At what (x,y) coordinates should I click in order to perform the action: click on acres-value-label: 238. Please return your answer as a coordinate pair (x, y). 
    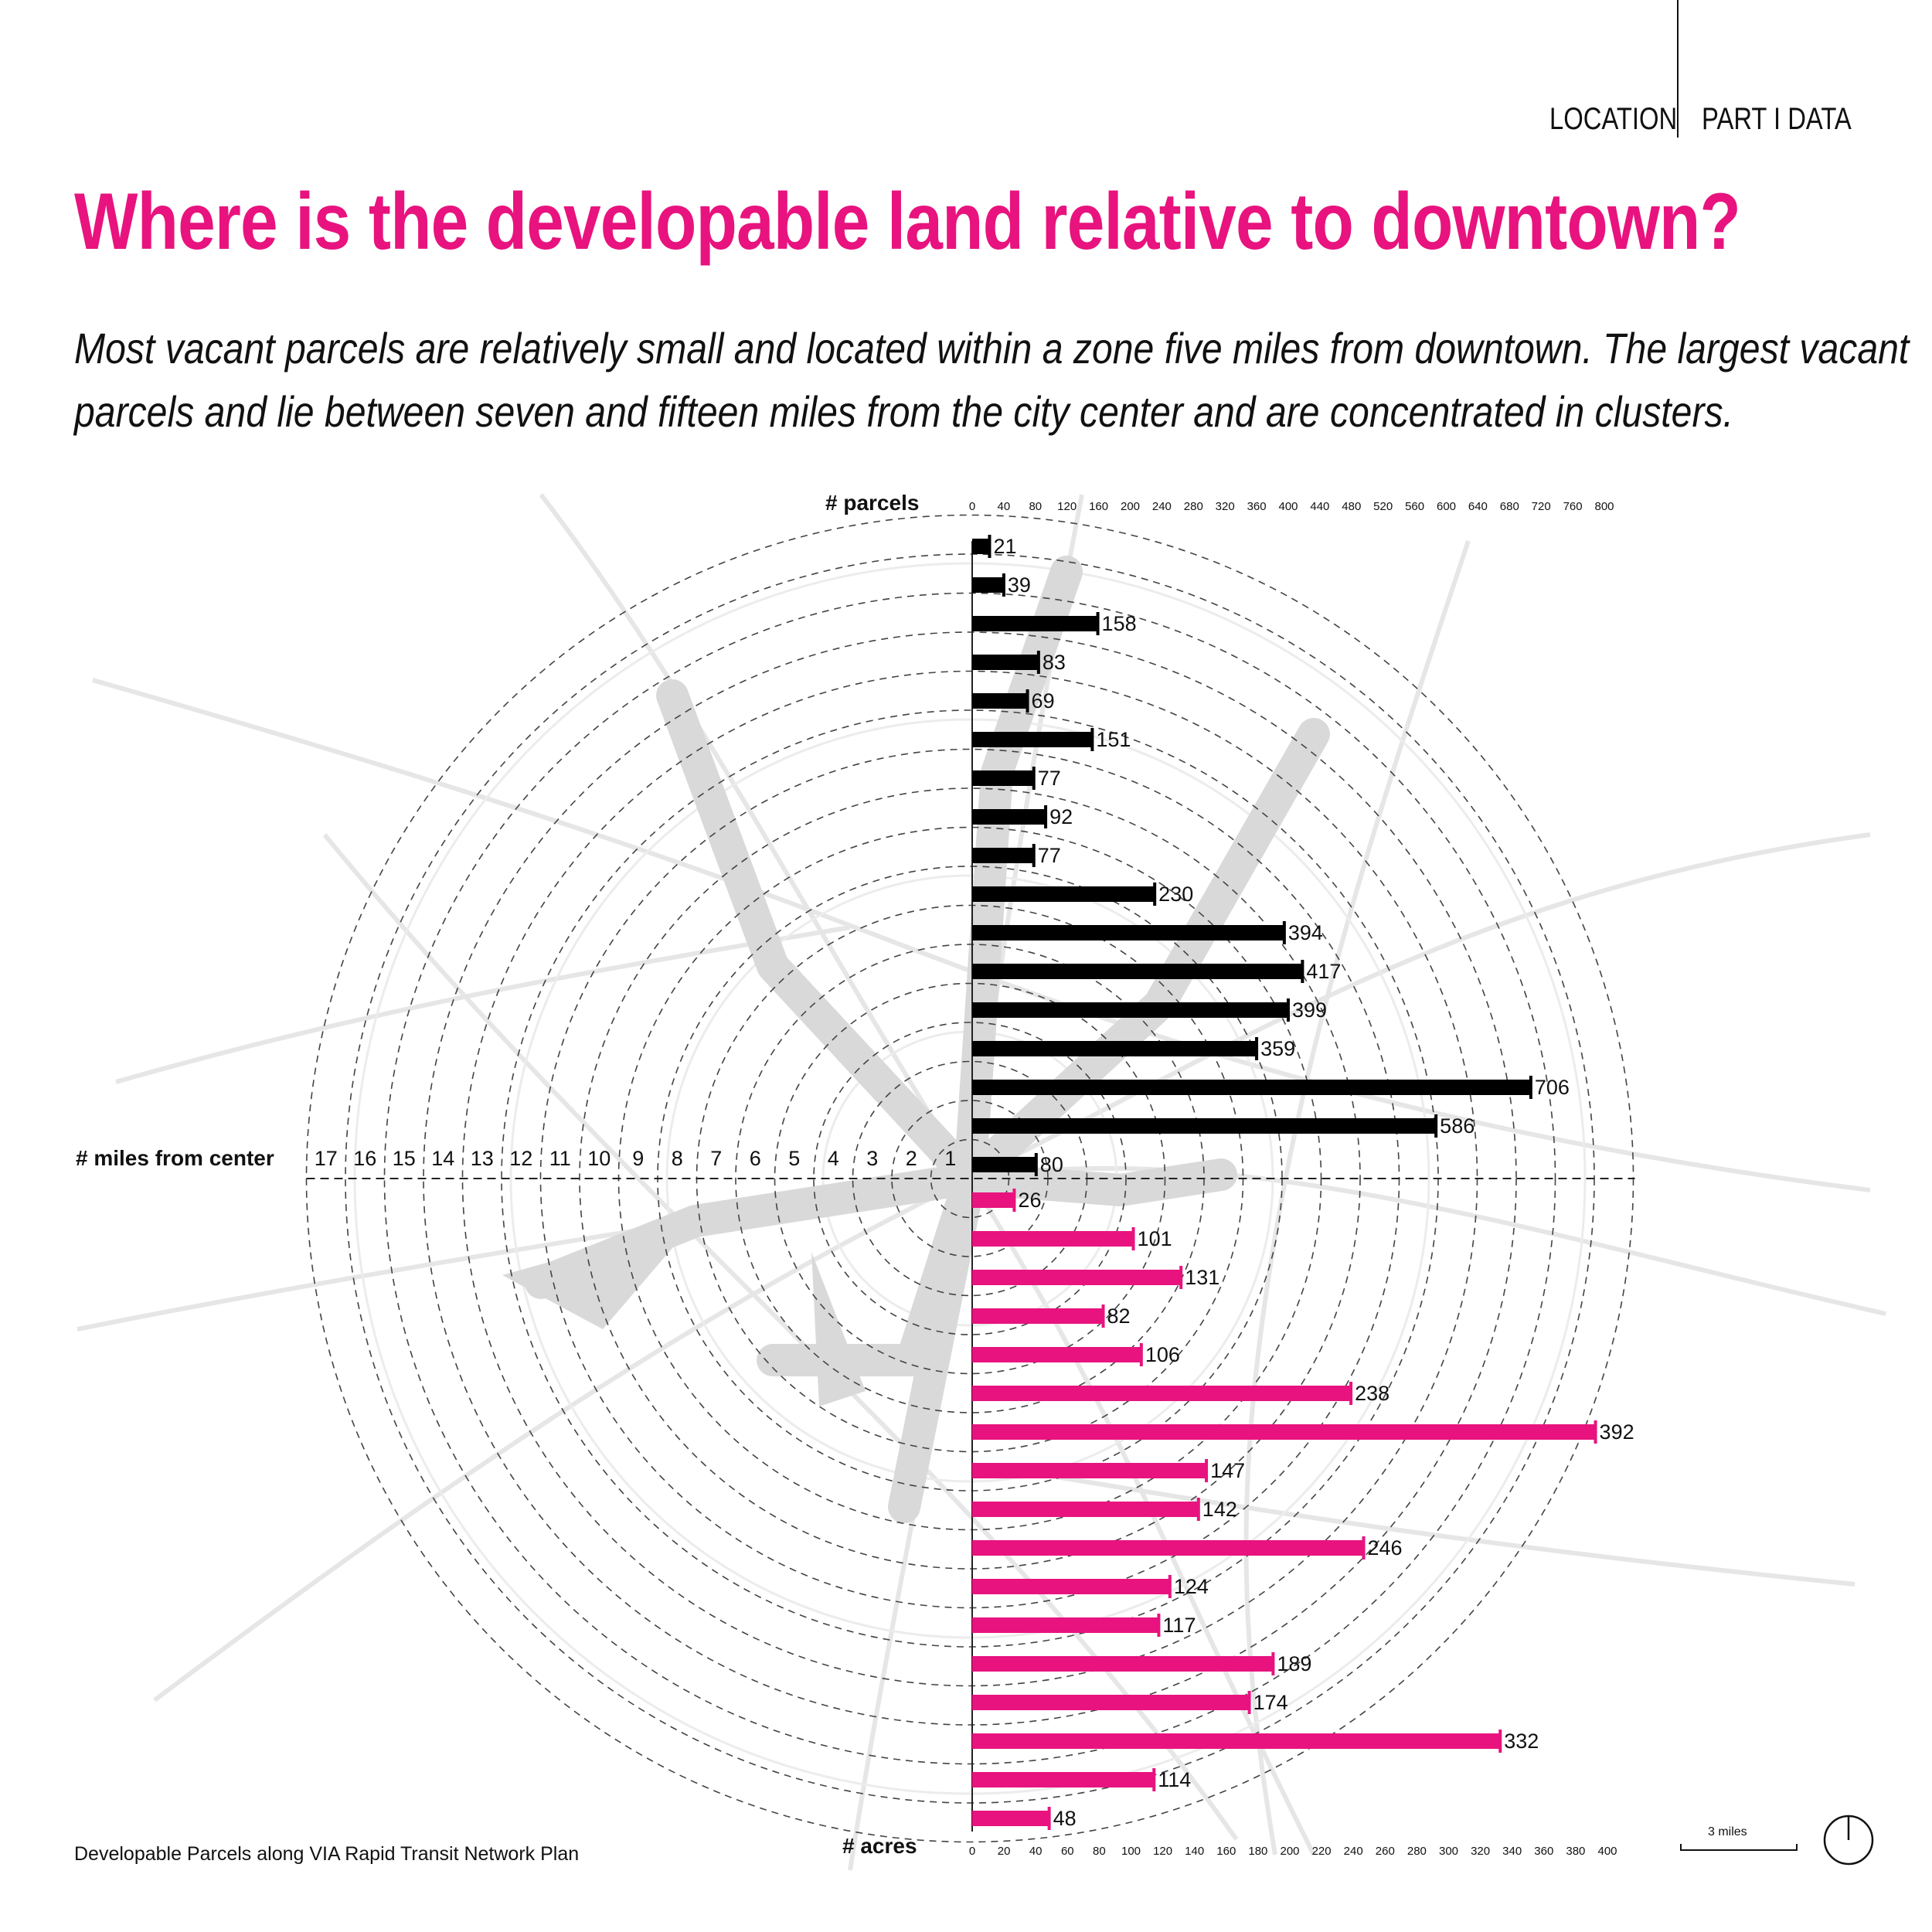
    Looking at the image, I should click on (1372, 1393).